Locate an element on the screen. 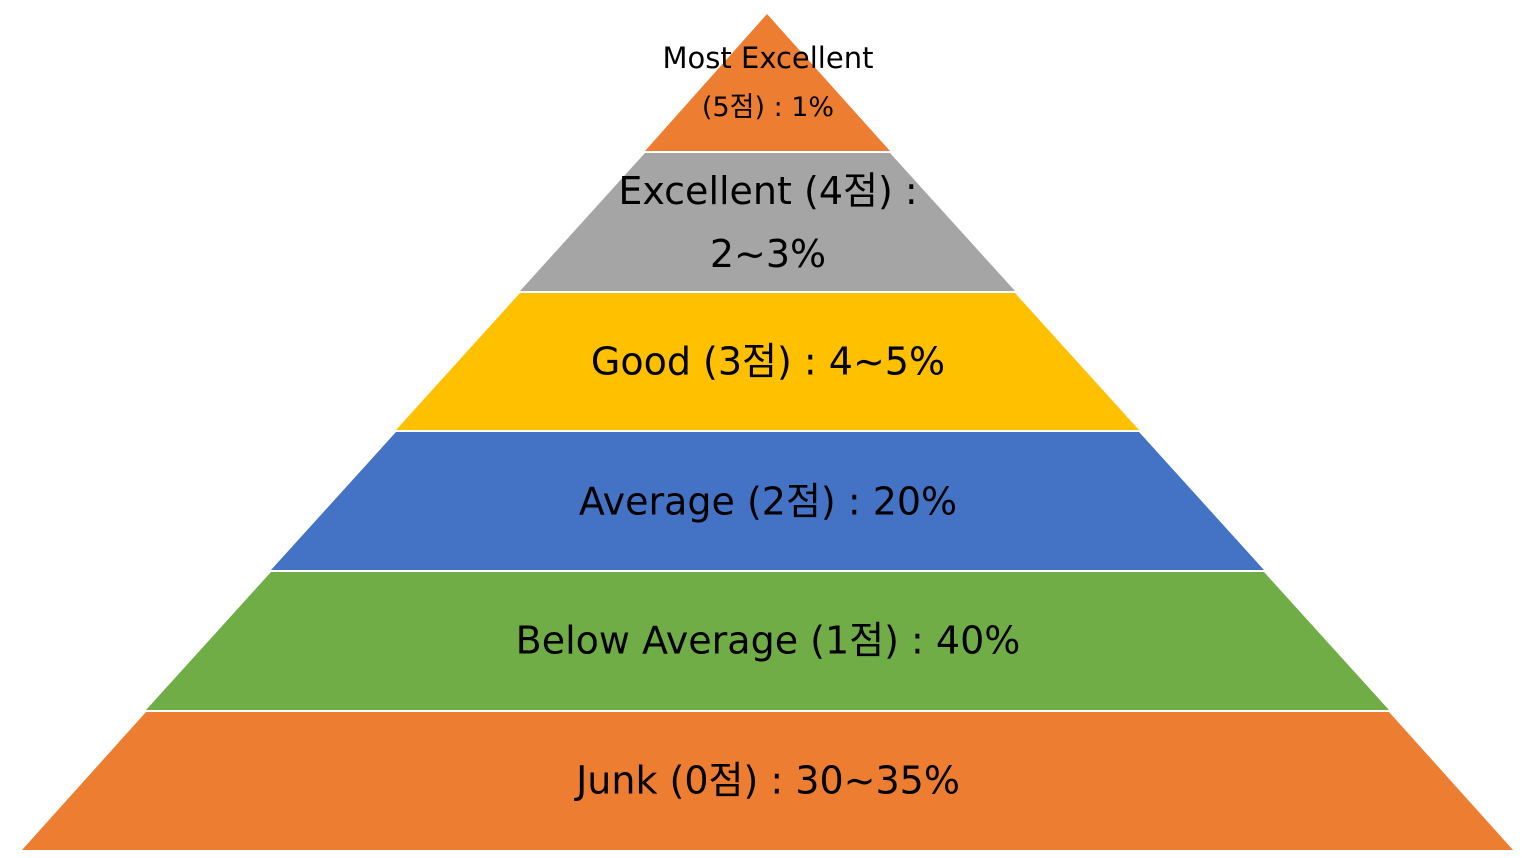 The width and height of the screenshot is (1525, 858). label-most-excellent-line-1: Most Excellent is located at coordinates (768, 58).